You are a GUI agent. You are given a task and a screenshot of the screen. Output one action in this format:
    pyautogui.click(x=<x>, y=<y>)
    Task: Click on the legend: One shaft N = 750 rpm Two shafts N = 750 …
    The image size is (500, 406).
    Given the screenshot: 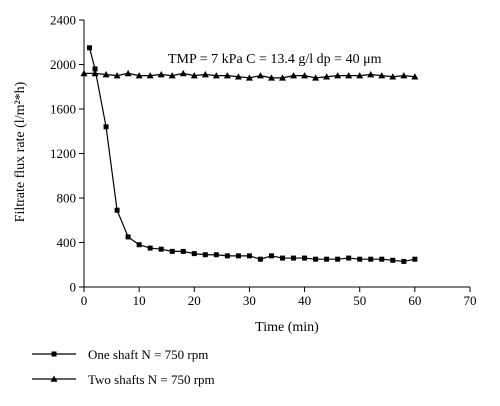 What is the action you would take?
    pyautogui.click(x=123, y=367)
    